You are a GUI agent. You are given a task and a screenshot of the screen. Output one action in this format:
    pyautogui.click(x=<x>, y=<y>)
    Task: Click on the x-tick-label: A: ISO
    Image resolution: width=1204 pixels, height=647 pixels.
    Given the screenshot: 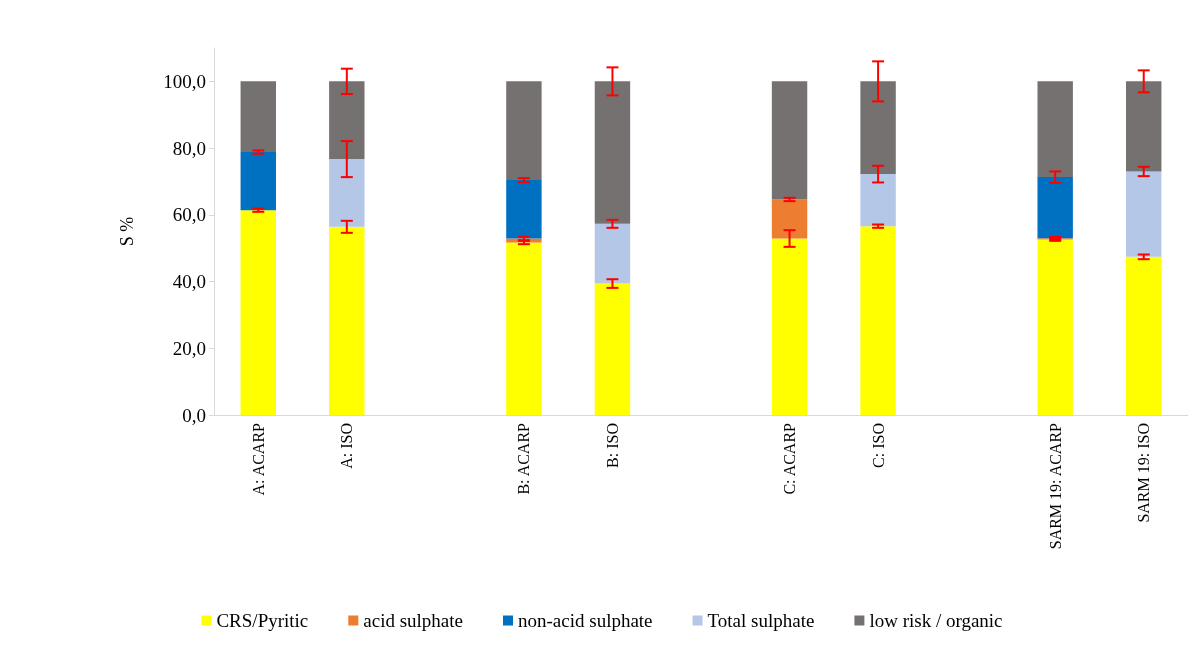 What is the action you would take?
    pyautogui.click(x=347, y=446)
    